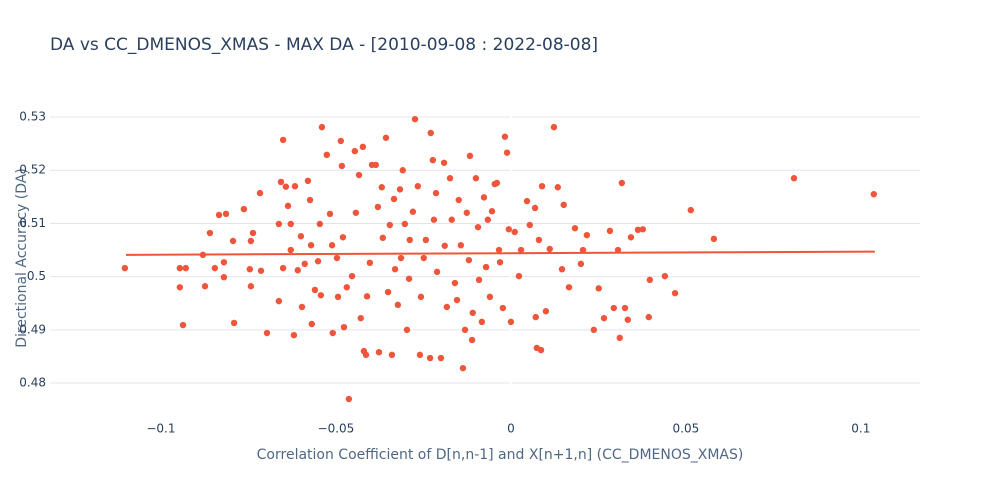  I want to click on x-tick-label: 0.05, so click(686, 429).